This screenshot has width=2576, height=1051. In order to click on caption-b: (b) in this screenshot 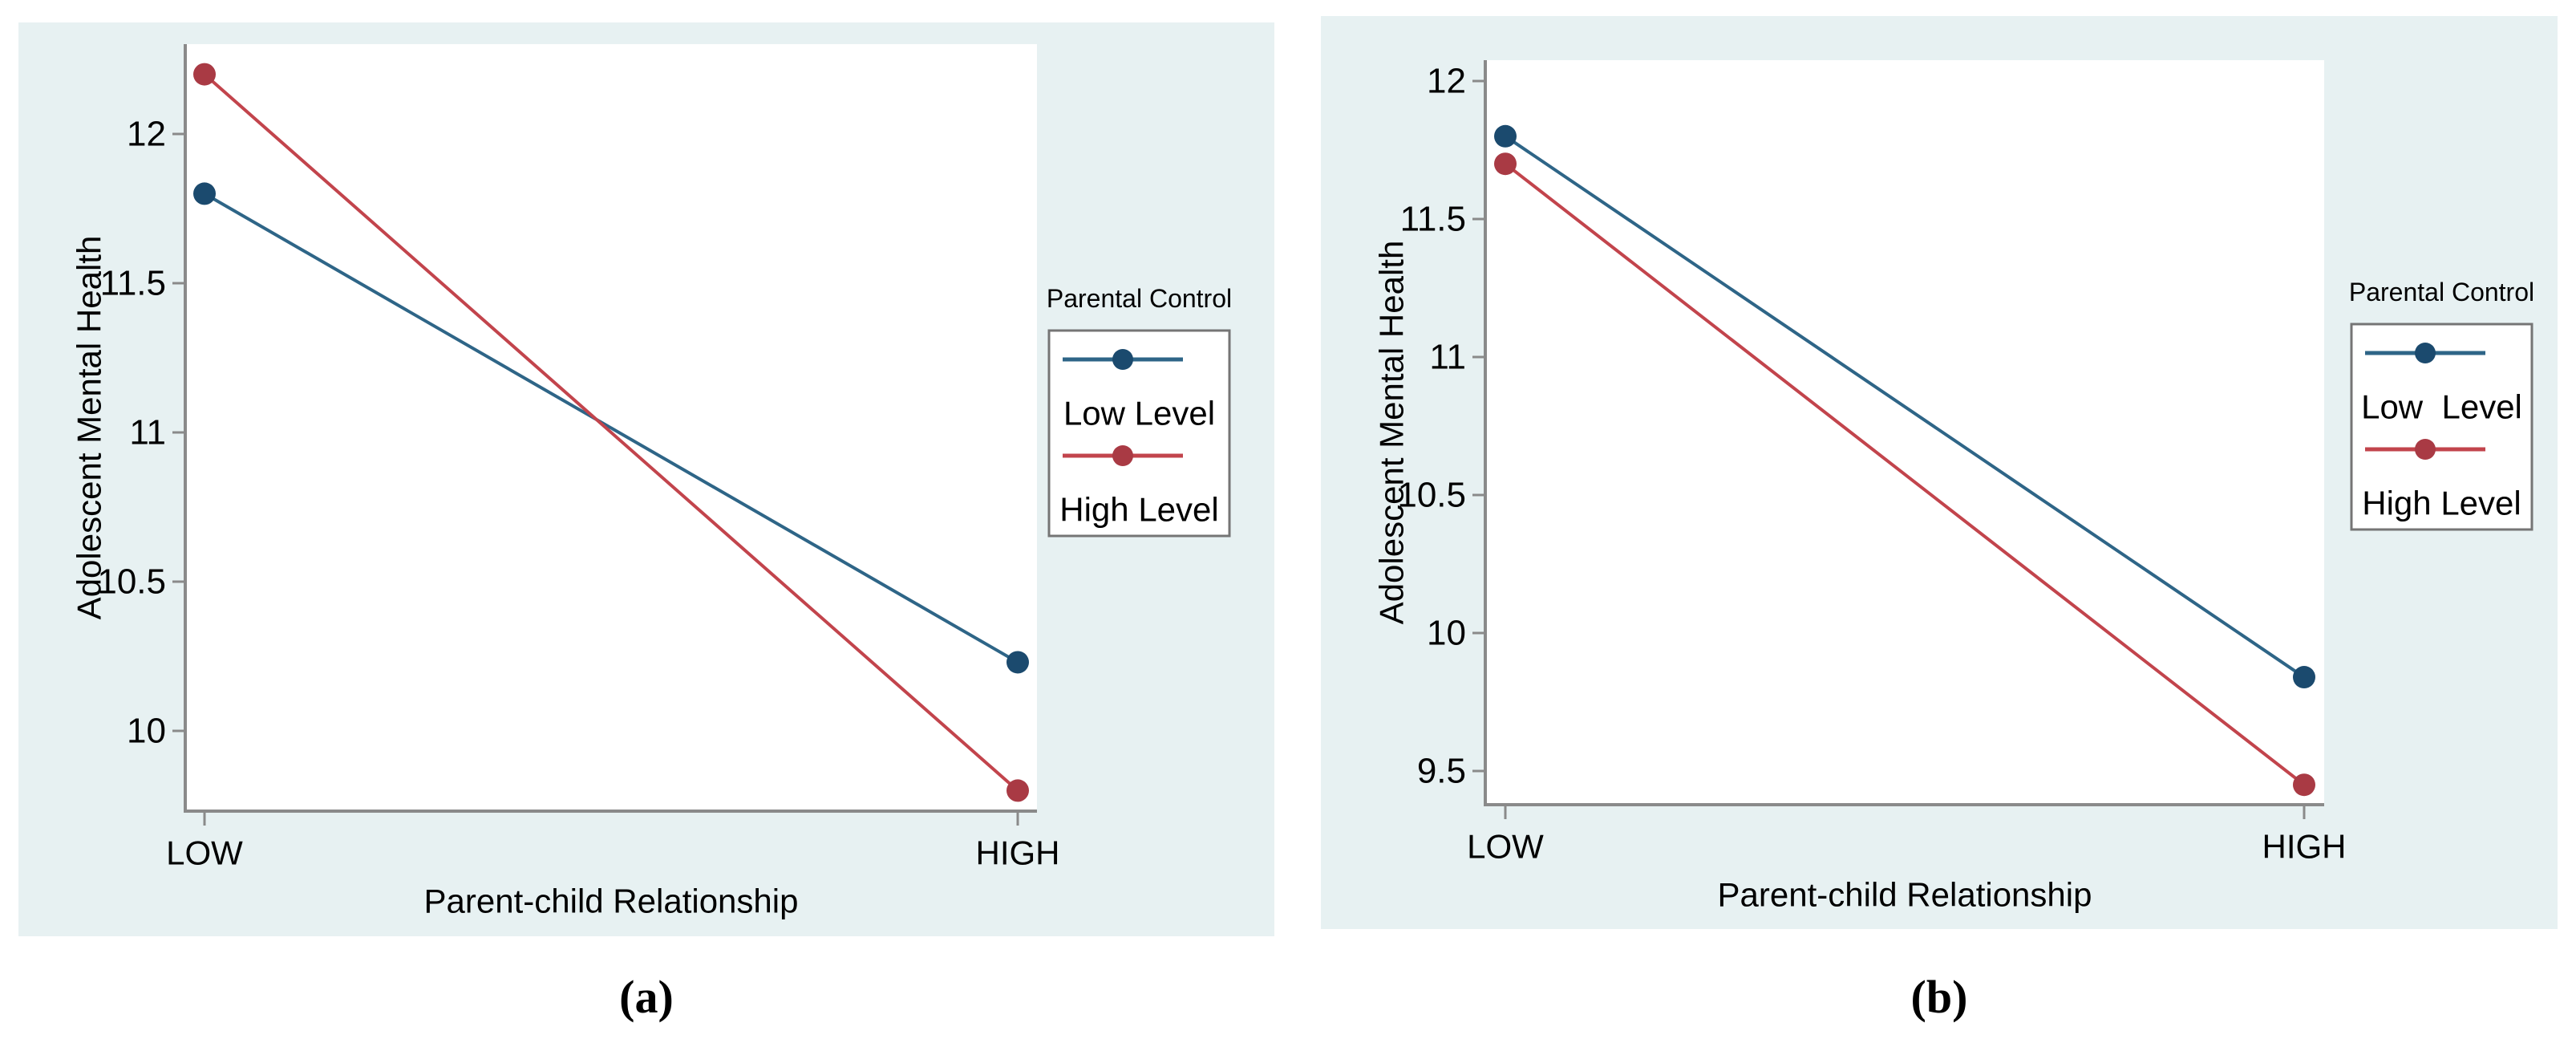, I will do `click(1939, 997)`.